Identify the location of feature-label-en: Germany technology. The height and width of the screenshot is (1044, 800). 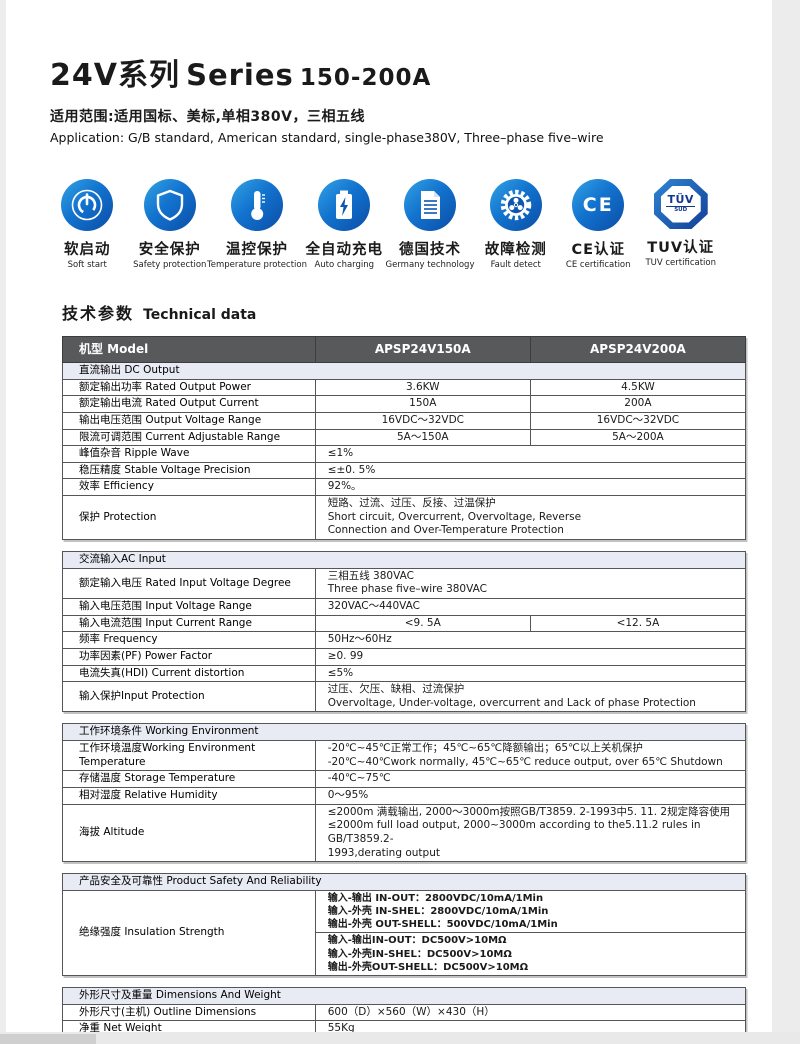
(430, 265).